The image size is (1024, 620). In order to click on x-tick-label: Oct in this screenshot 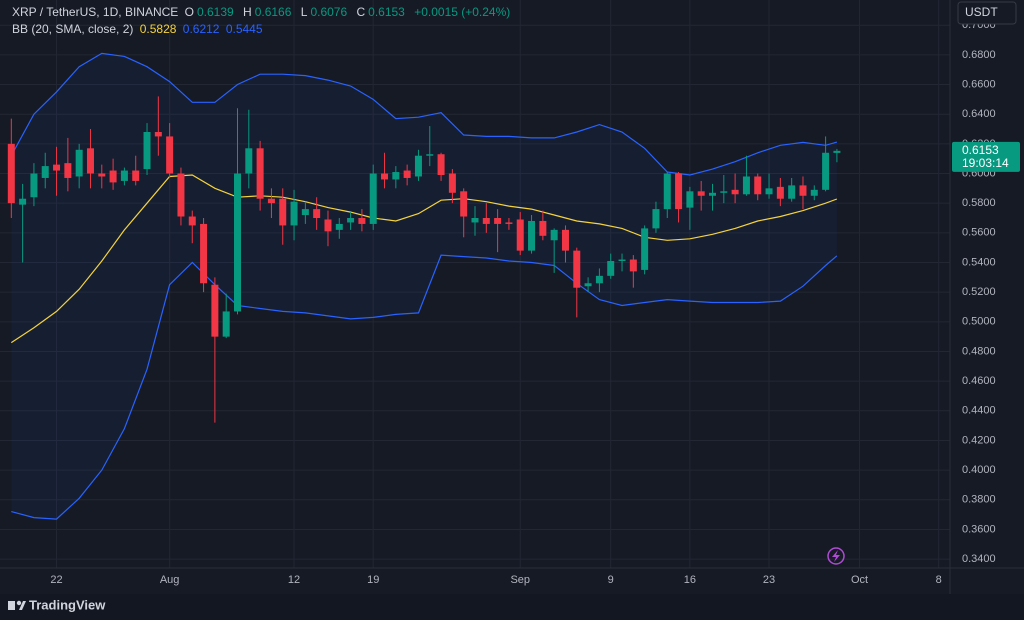, I will do `click(859, 580)`.